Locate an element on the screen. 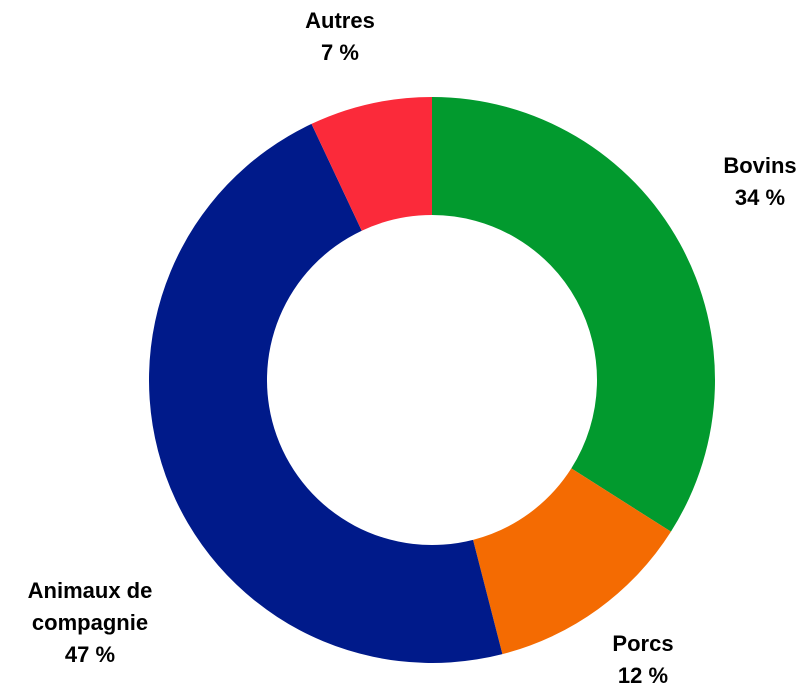 Image resolution: width=811 pixels, height=692 pixels. value-label: 47 % is located at coordinates (90, 654).